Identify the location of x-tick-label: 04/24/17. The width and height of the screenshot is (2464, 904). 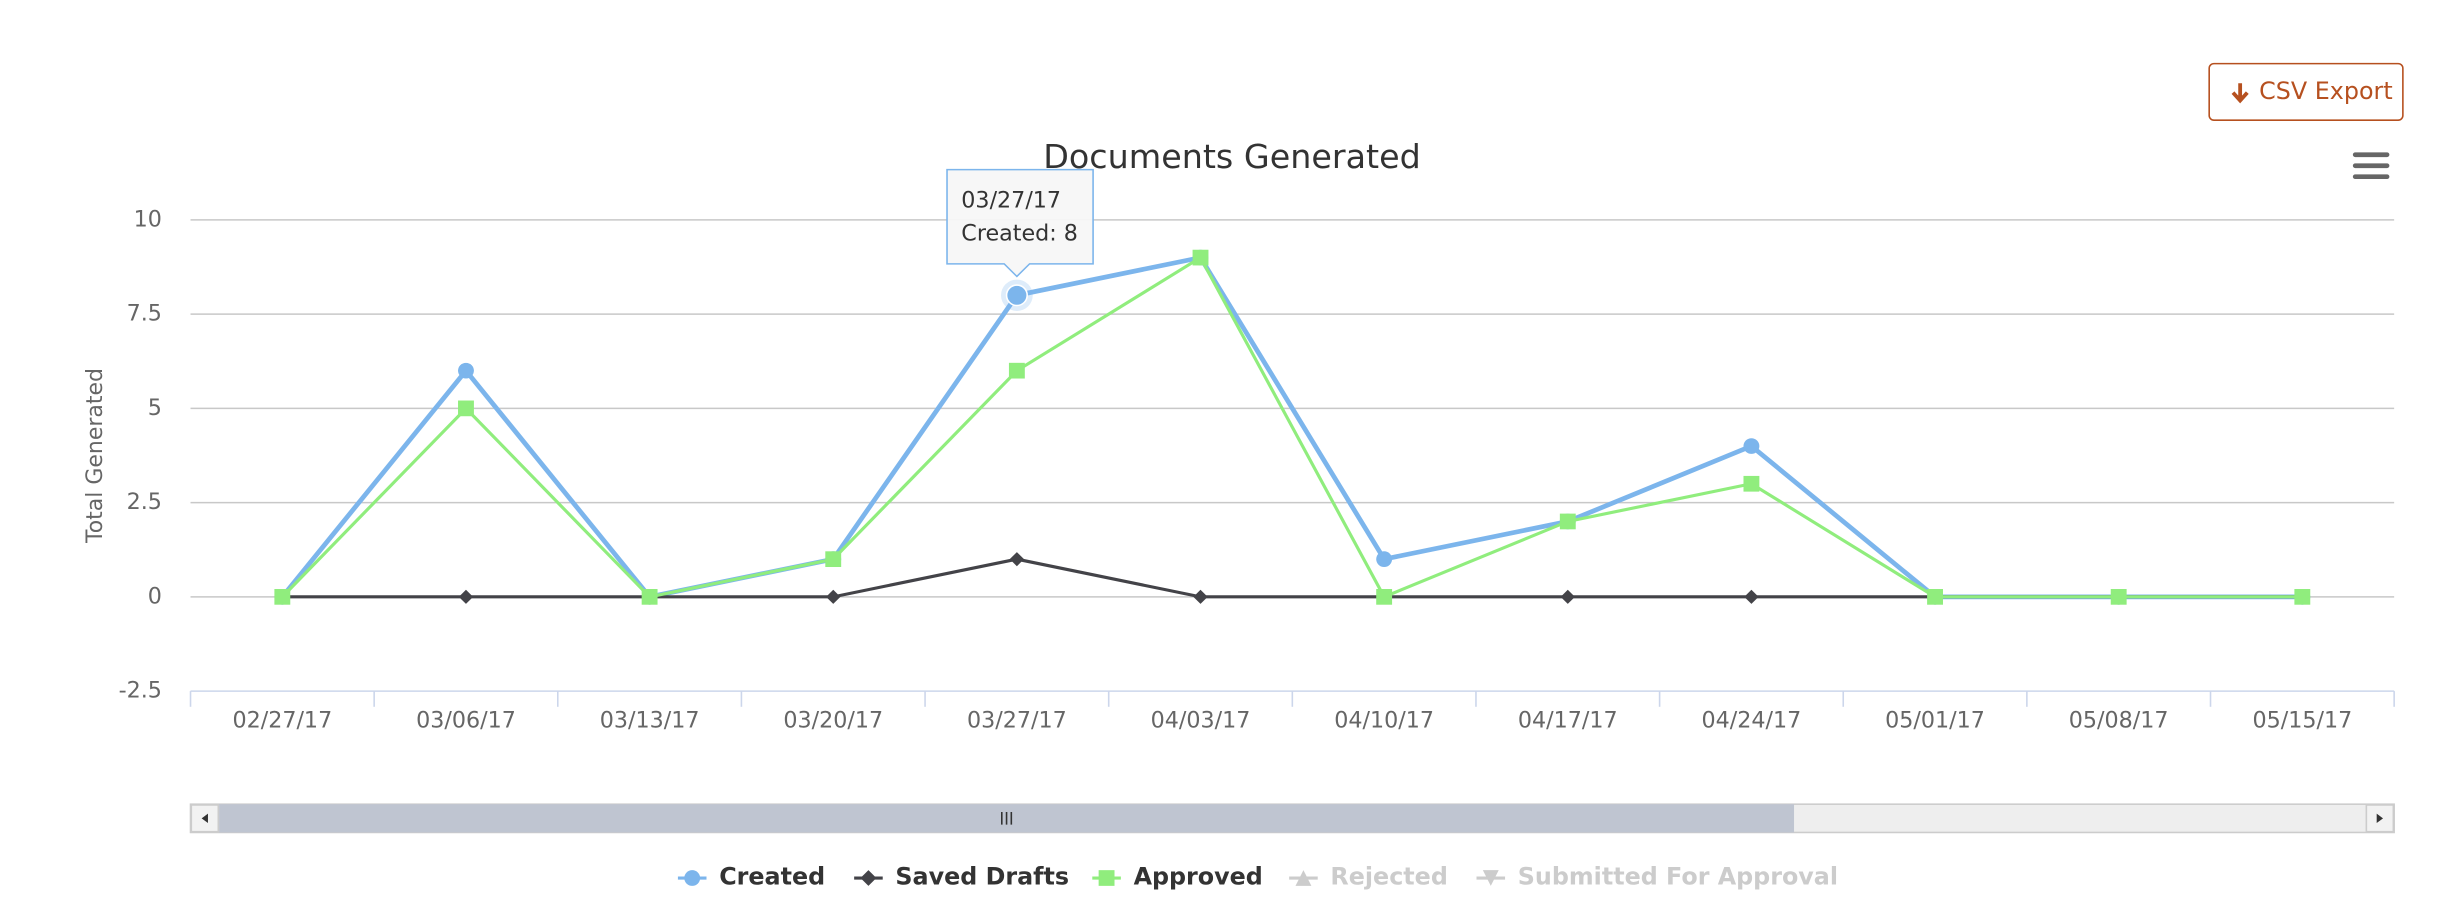
(1752, 721).